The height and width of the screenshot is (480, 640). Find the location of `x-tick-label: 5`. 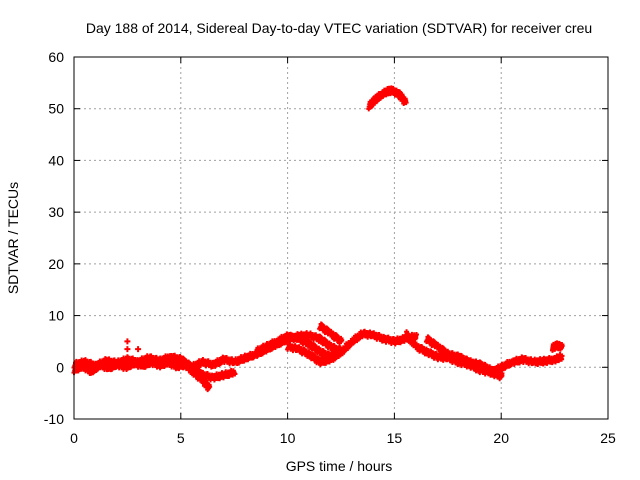

x-tick-label: 5 is located at coordinates (181, 438).